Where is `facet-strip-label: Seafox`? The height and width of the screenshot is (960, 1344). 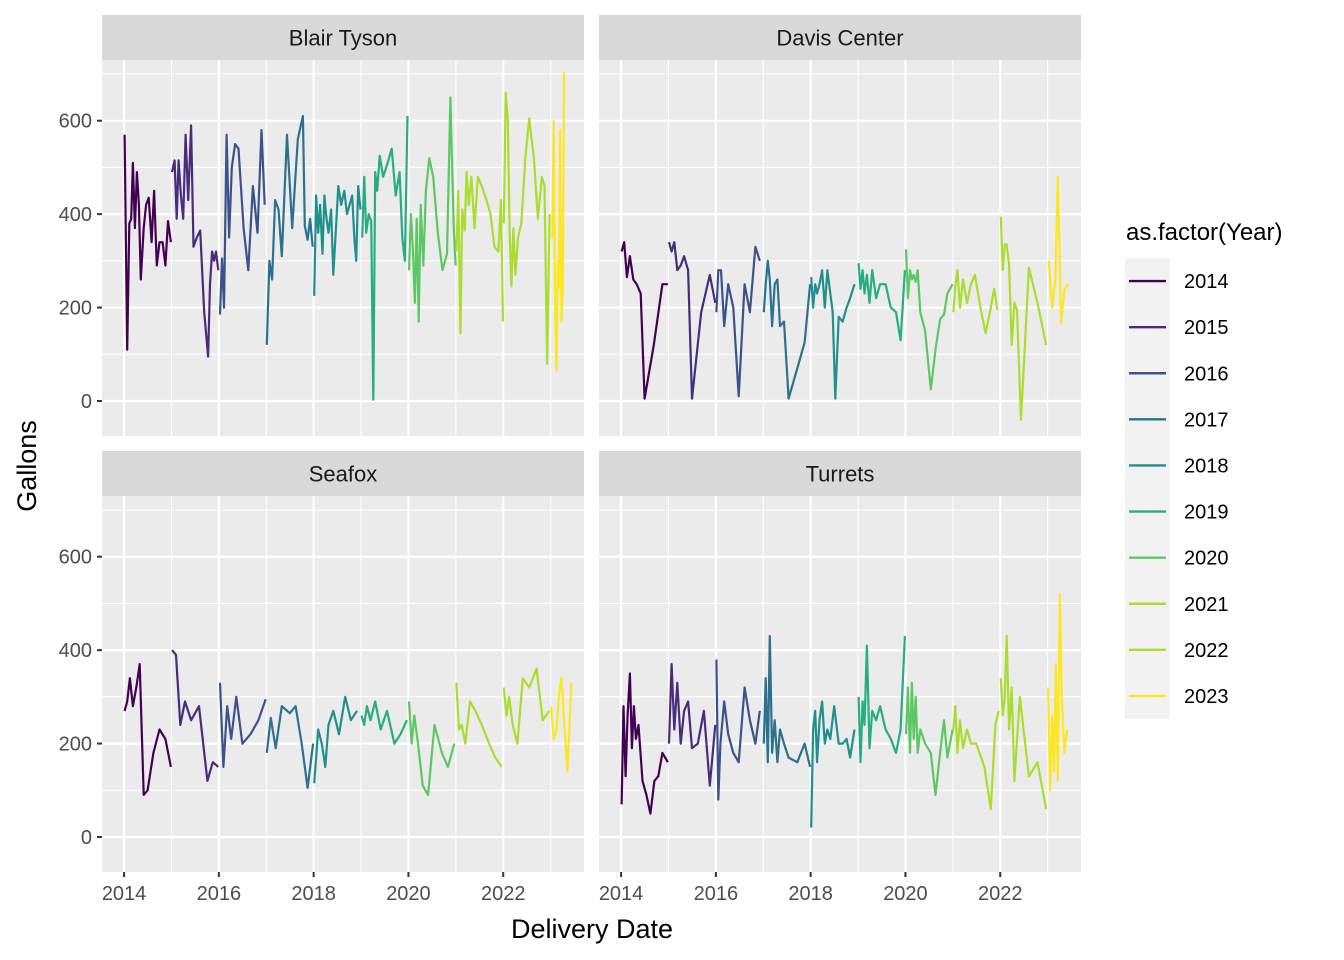
facet-strip-label: Seafox is located at coordinates (343, 474).